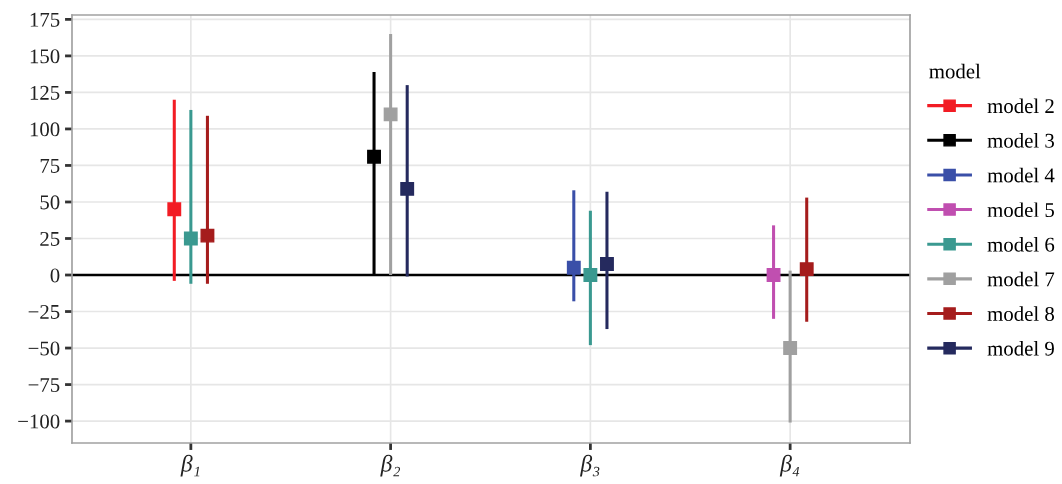 The height and width of the screenshot is (484, 1062). What do you see at coordinates (45, 129) in the screenshot?
I see `y-tick-label: 100` at bounding box center [45, 129].